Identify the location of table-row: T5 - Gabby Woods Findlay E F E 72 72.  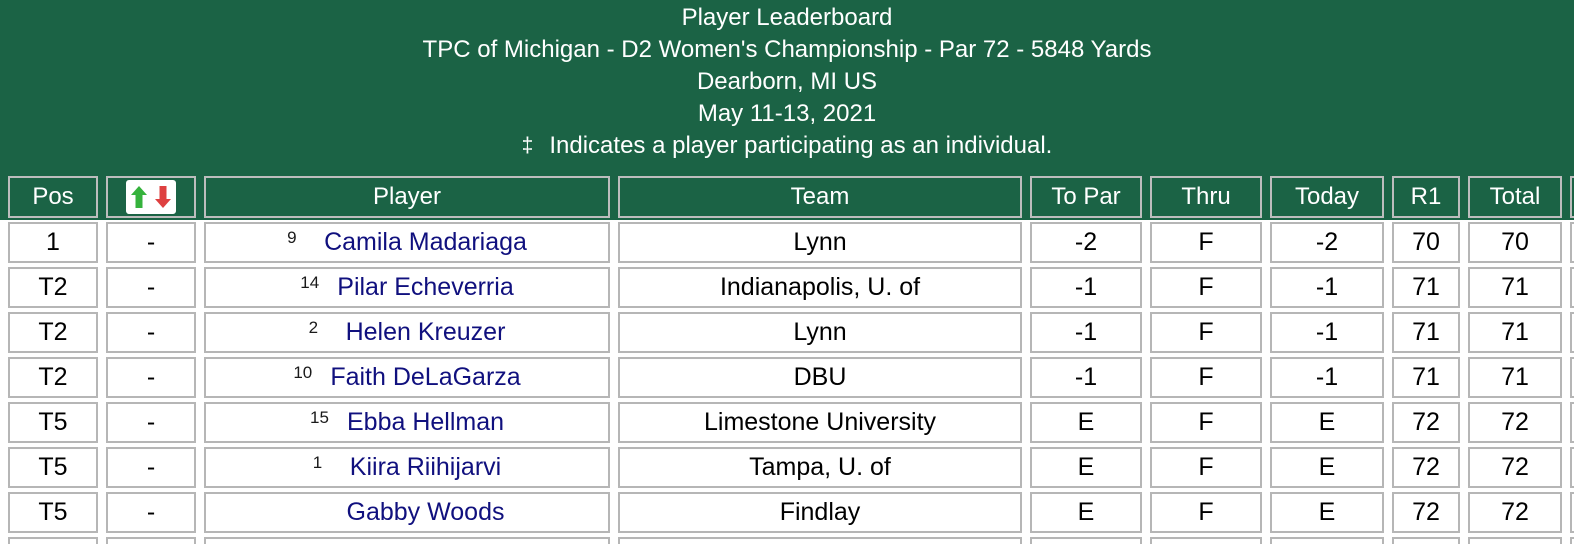
(791, 512).